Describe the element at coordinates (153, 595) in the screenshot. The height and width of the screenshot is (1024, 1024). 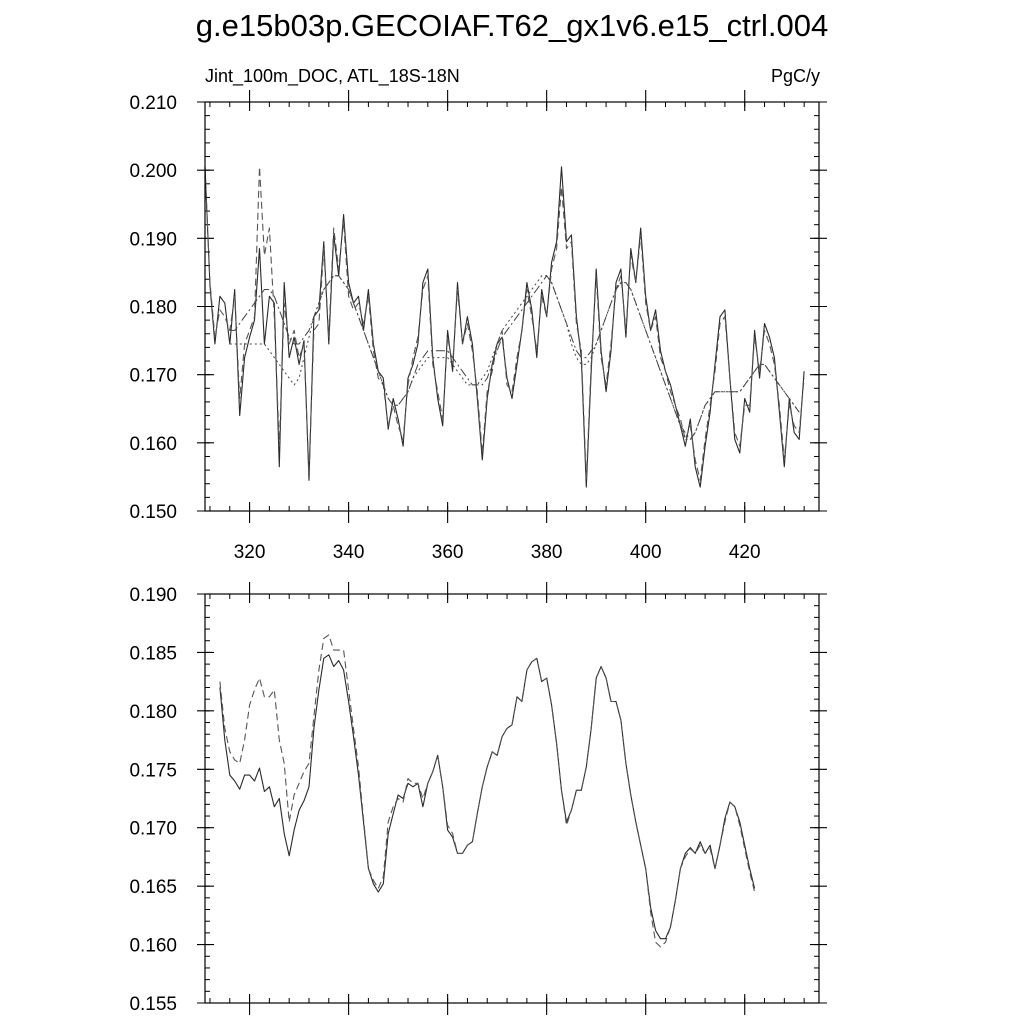
I see `bottom-y-tick-label: 0.190` at that location.